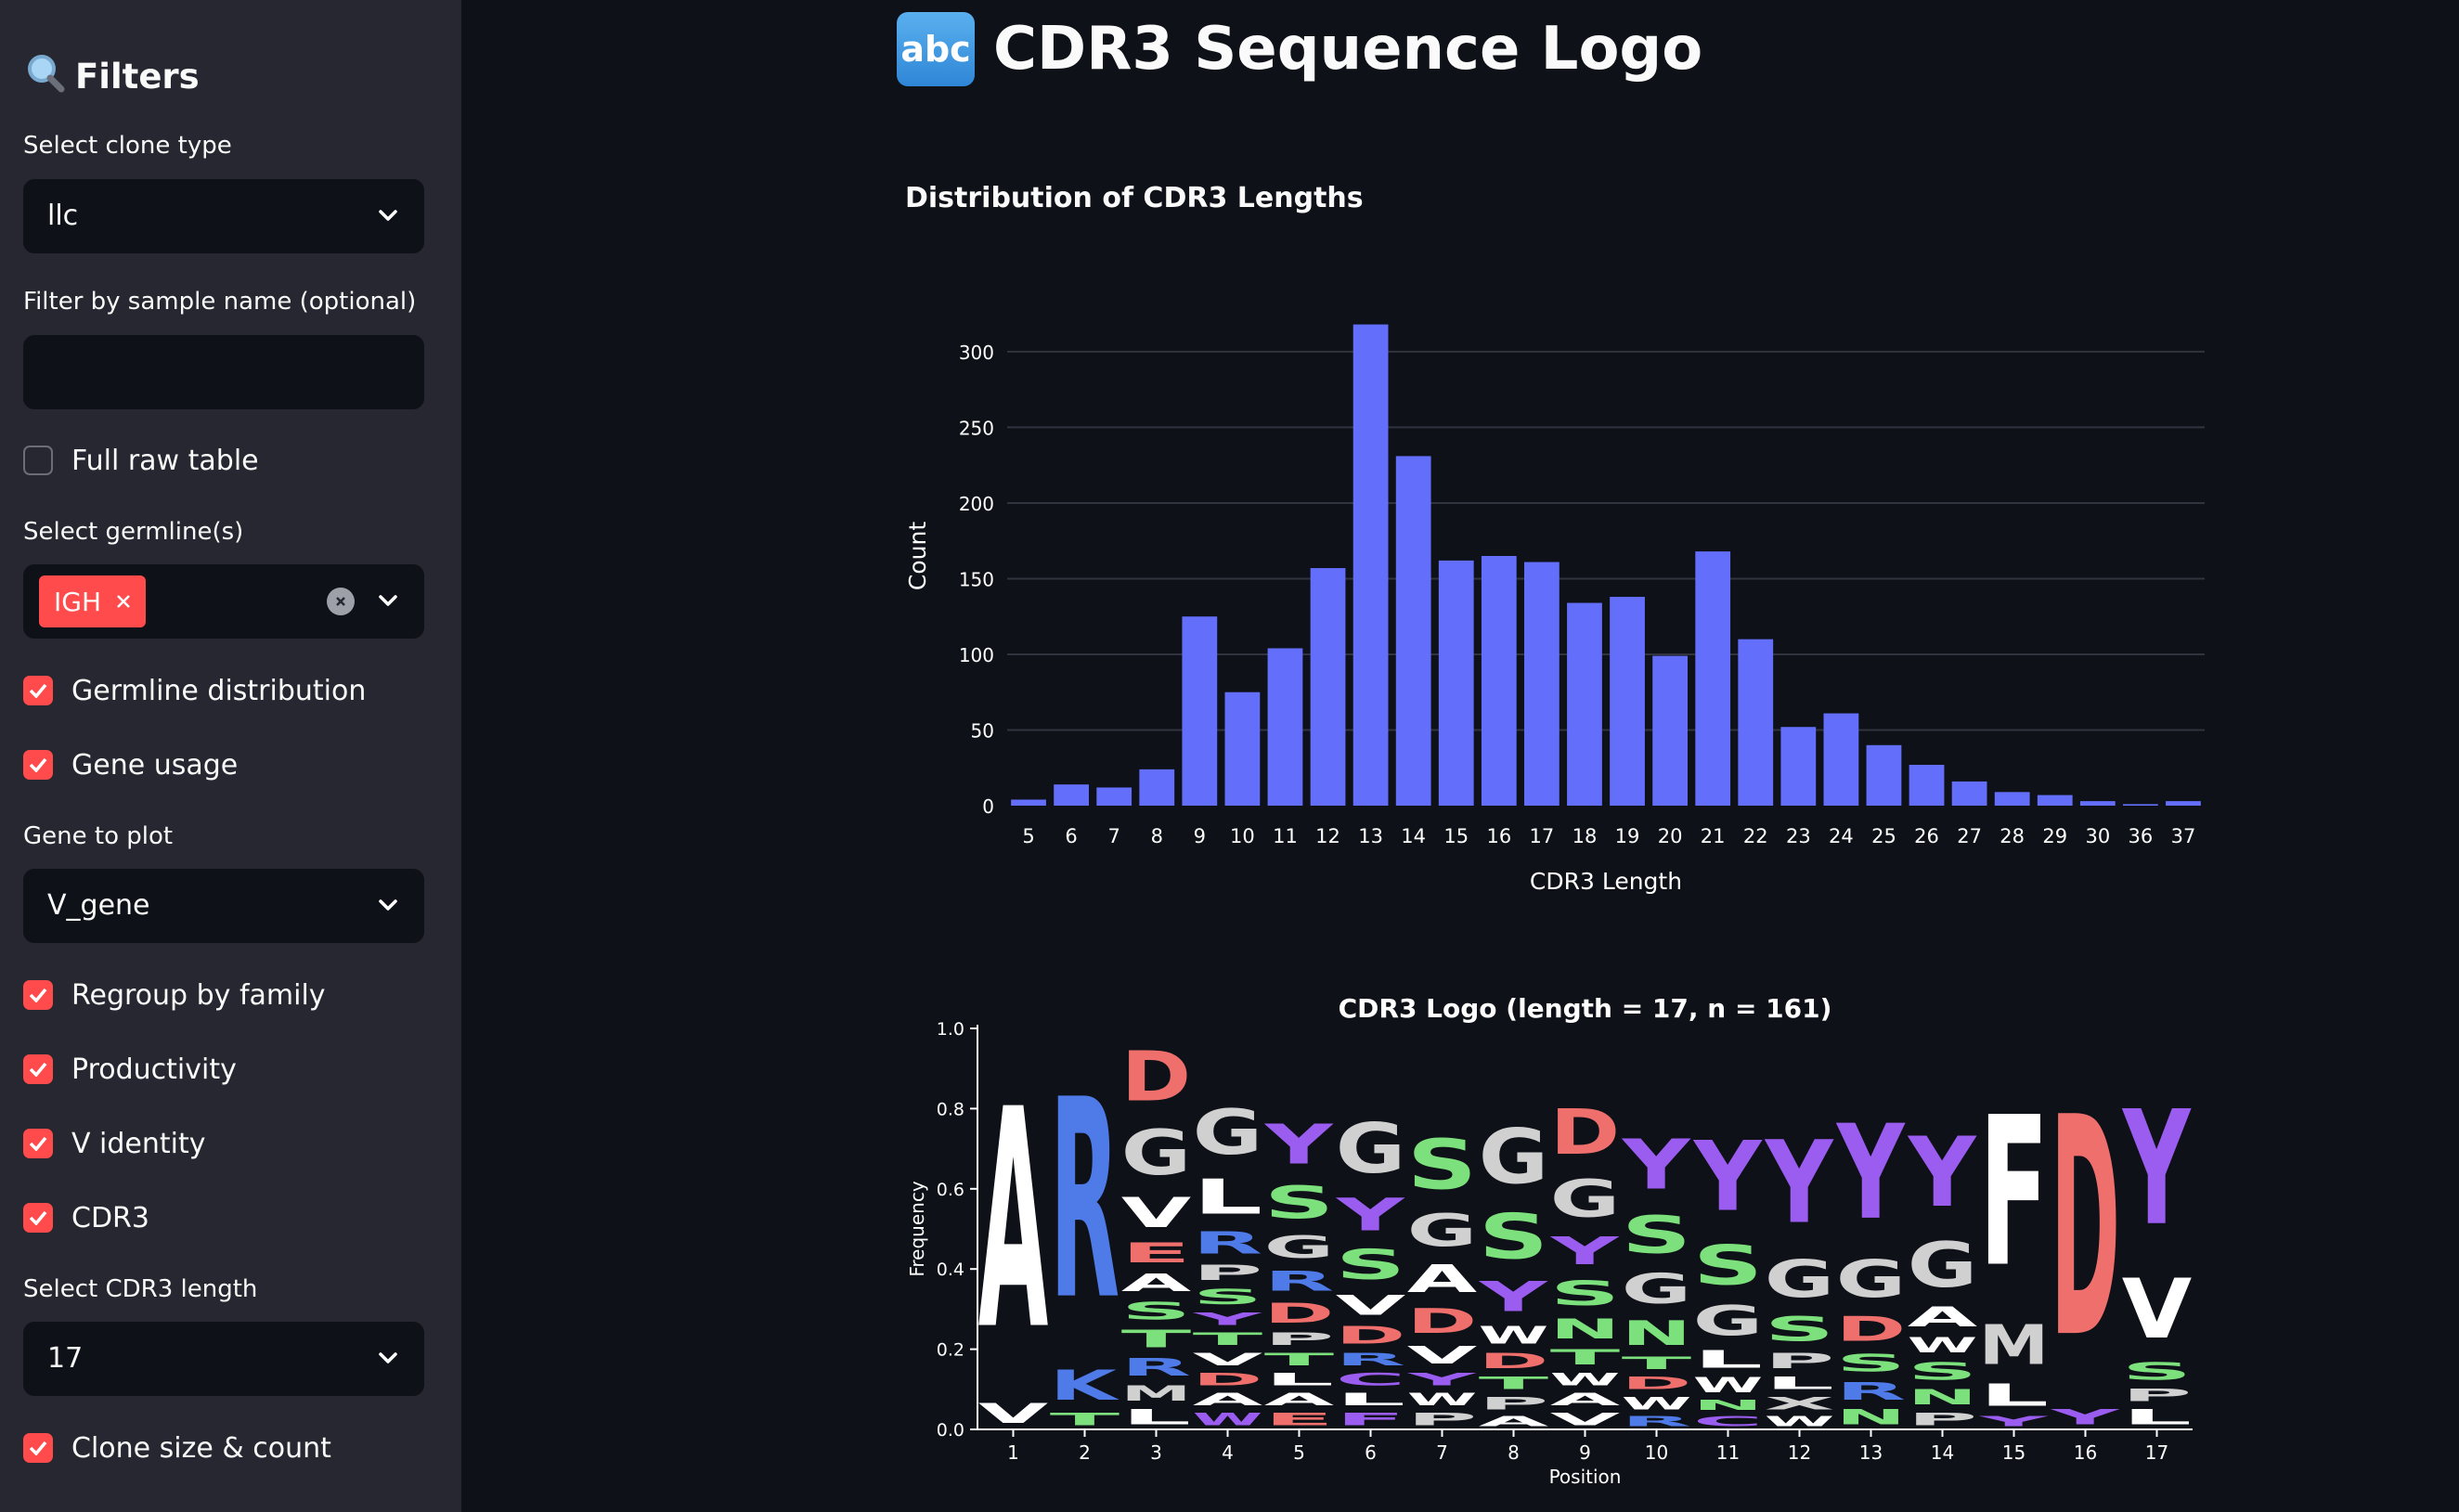 The width and height of the screenshot is (2459, 1512). What do you see at coordinates (130, 764) in the screenshot?
I see `gene-usage-checkbox: Gene usage` at bounding box center [130, 764].